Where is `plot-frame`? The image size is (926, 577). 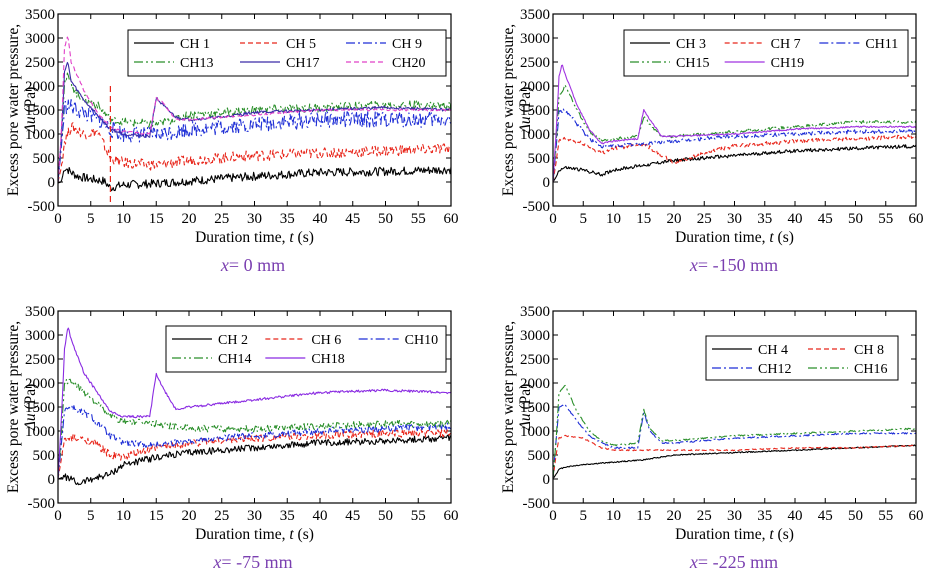
plot-frame is located at coordinates (734, 110).